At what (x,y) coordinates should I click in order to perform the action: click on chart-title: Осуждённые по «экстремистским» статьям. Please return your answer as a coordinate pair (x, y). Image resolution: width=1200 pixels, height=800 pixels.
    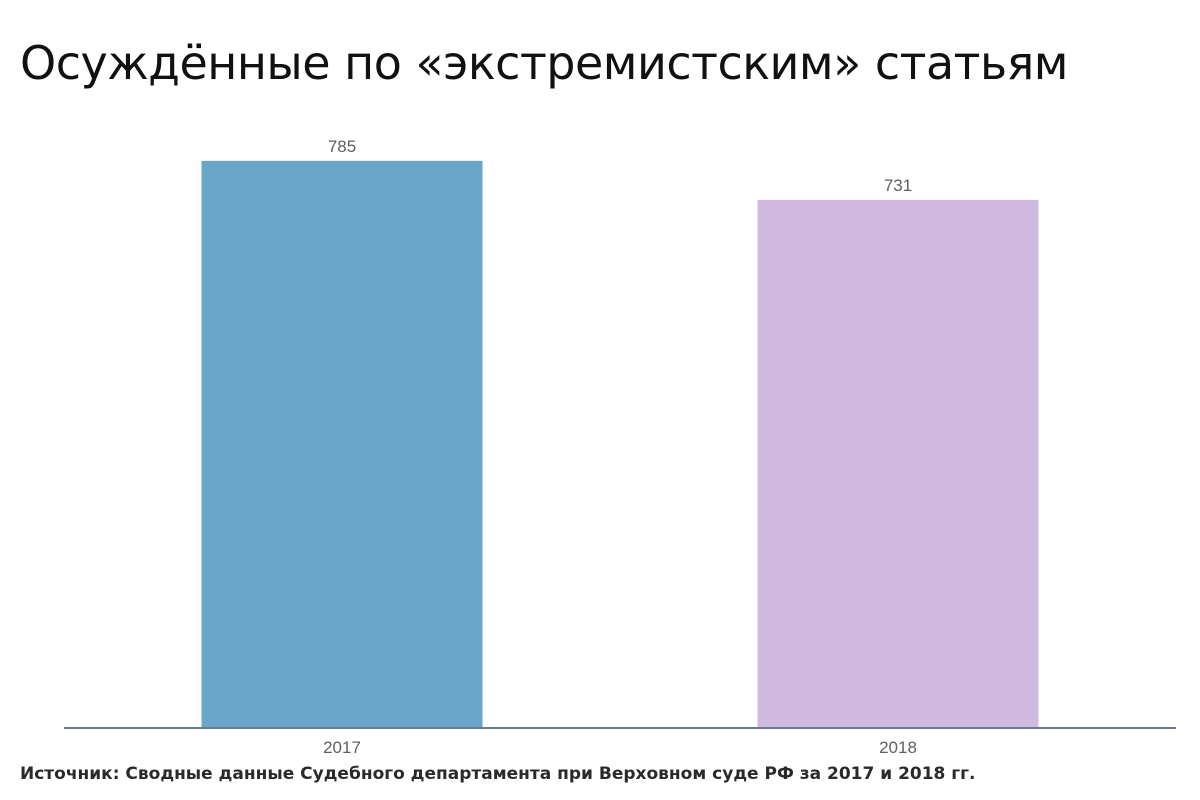
    Looking at the image, I should click on (544, 63).